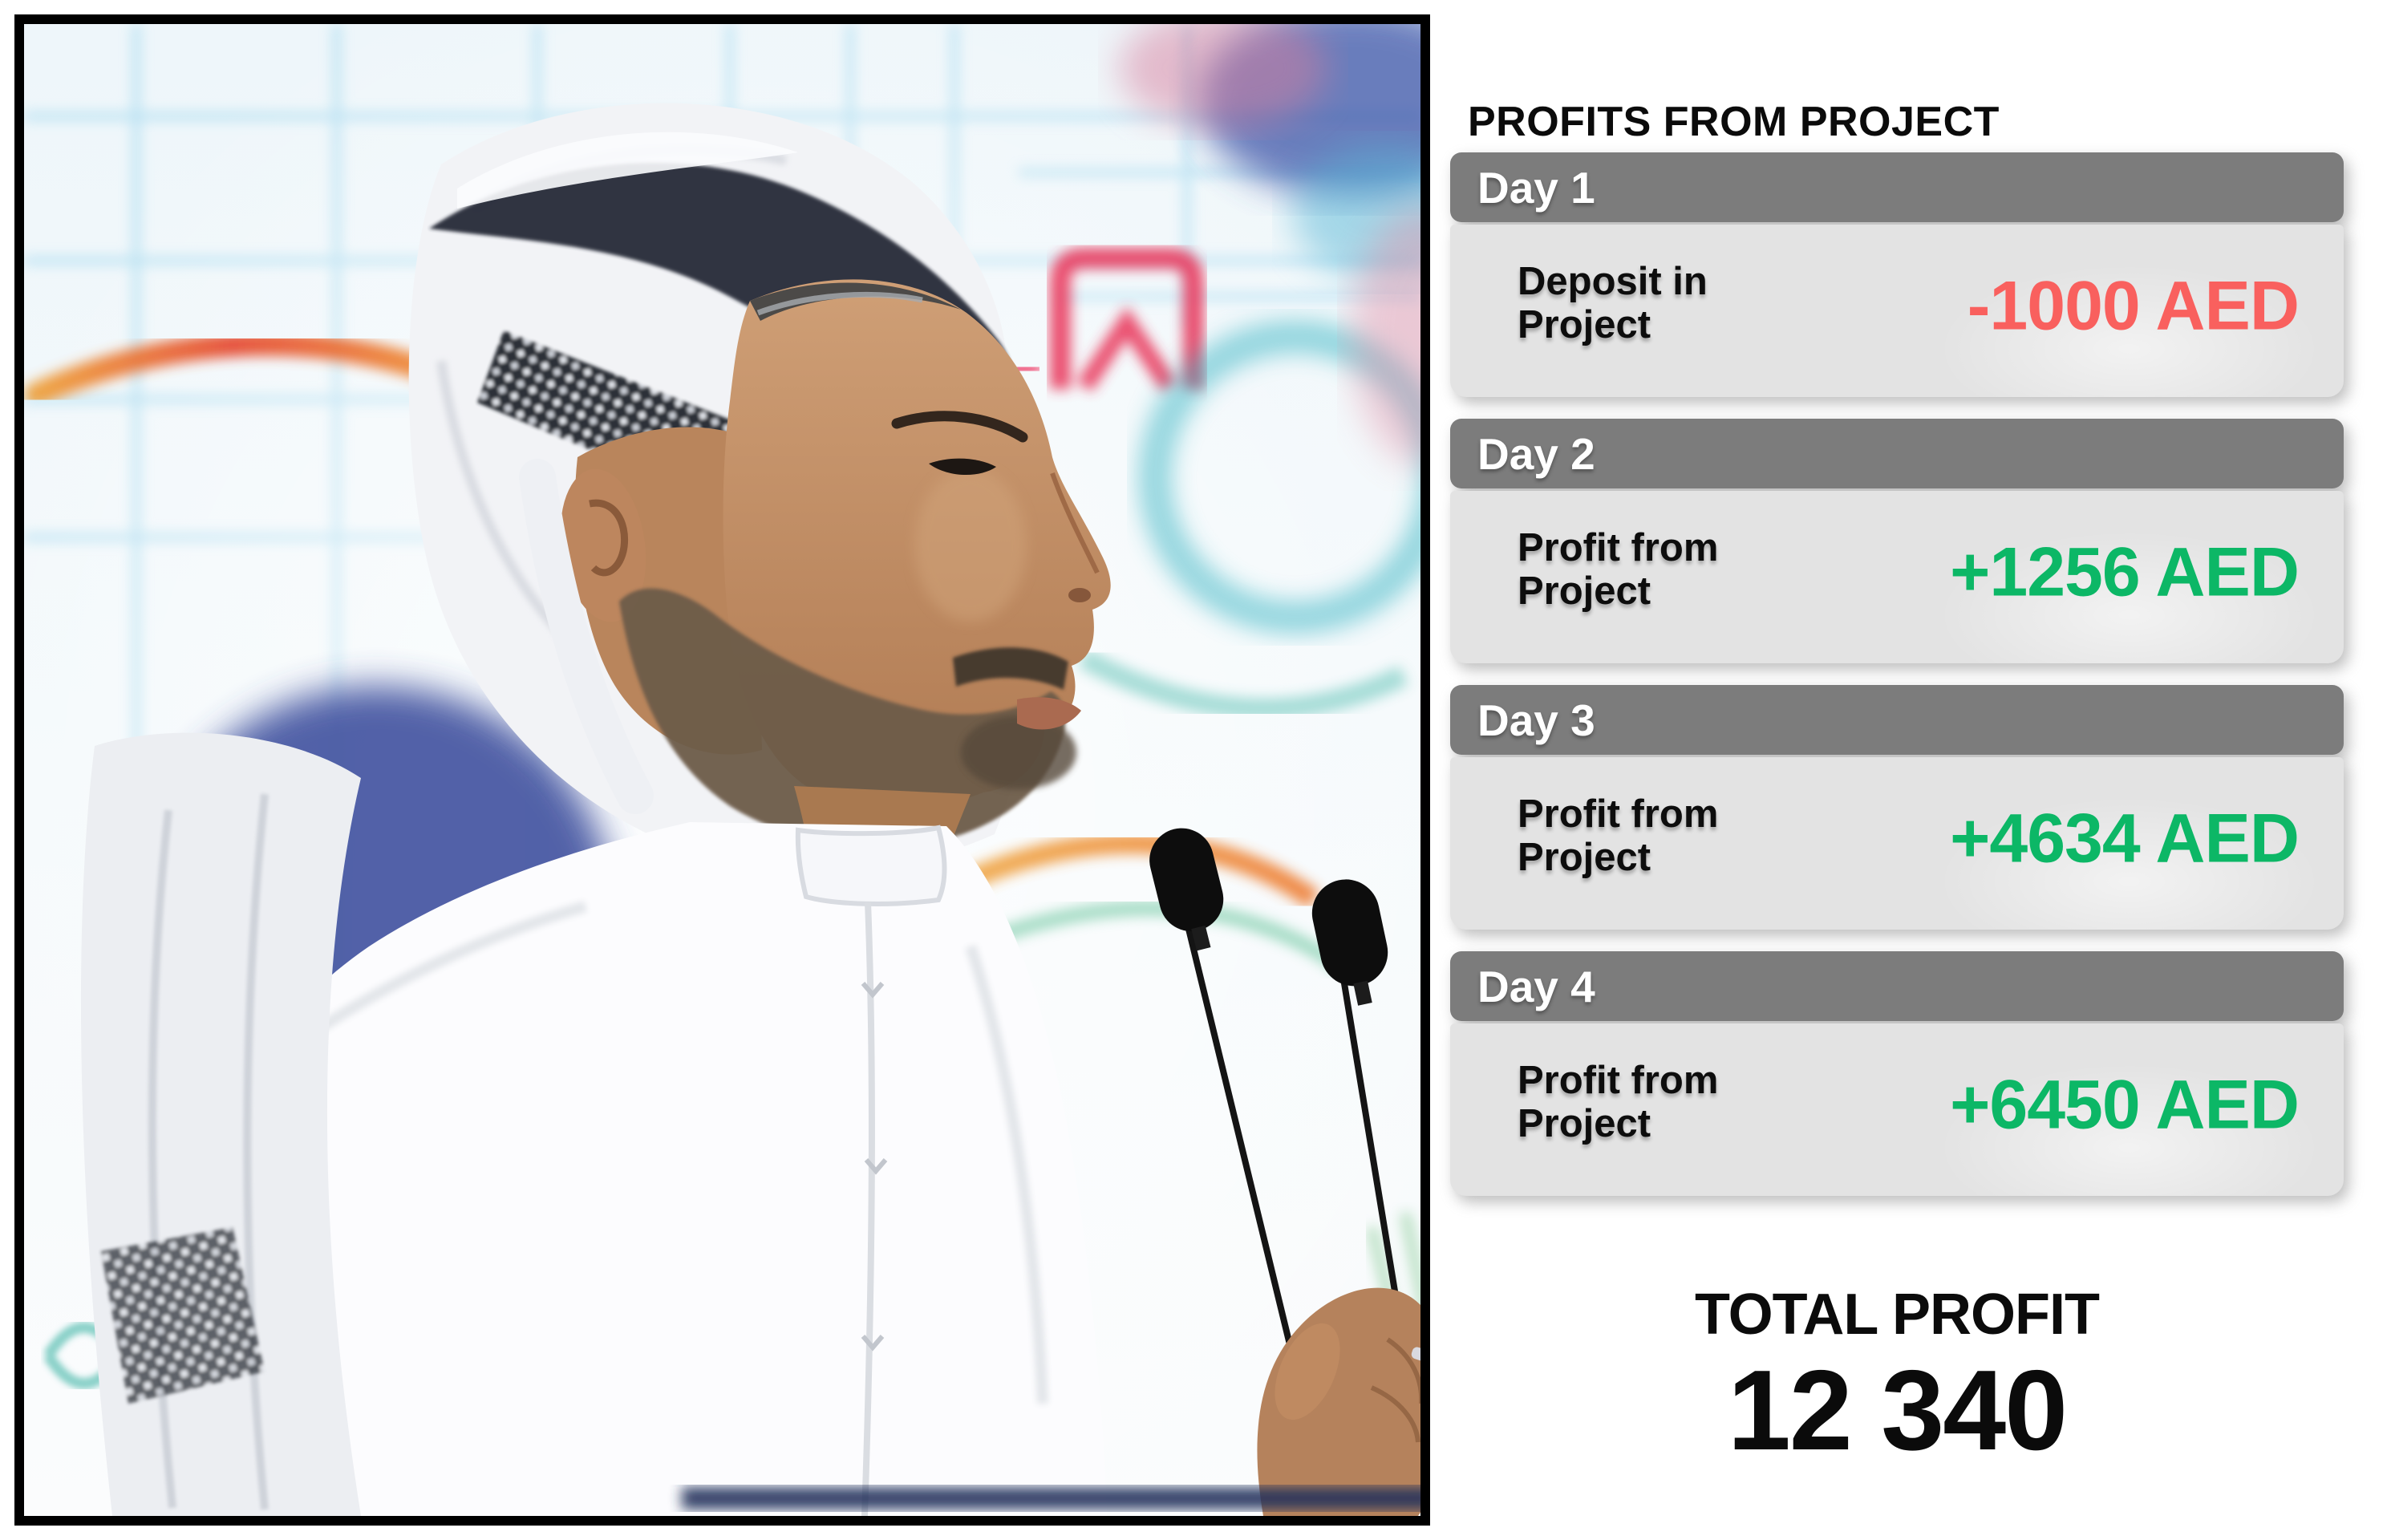 This screenshot has height=1540, width=2391. I want to click on entry-label: Deposit in Project, so click(1613, 303).